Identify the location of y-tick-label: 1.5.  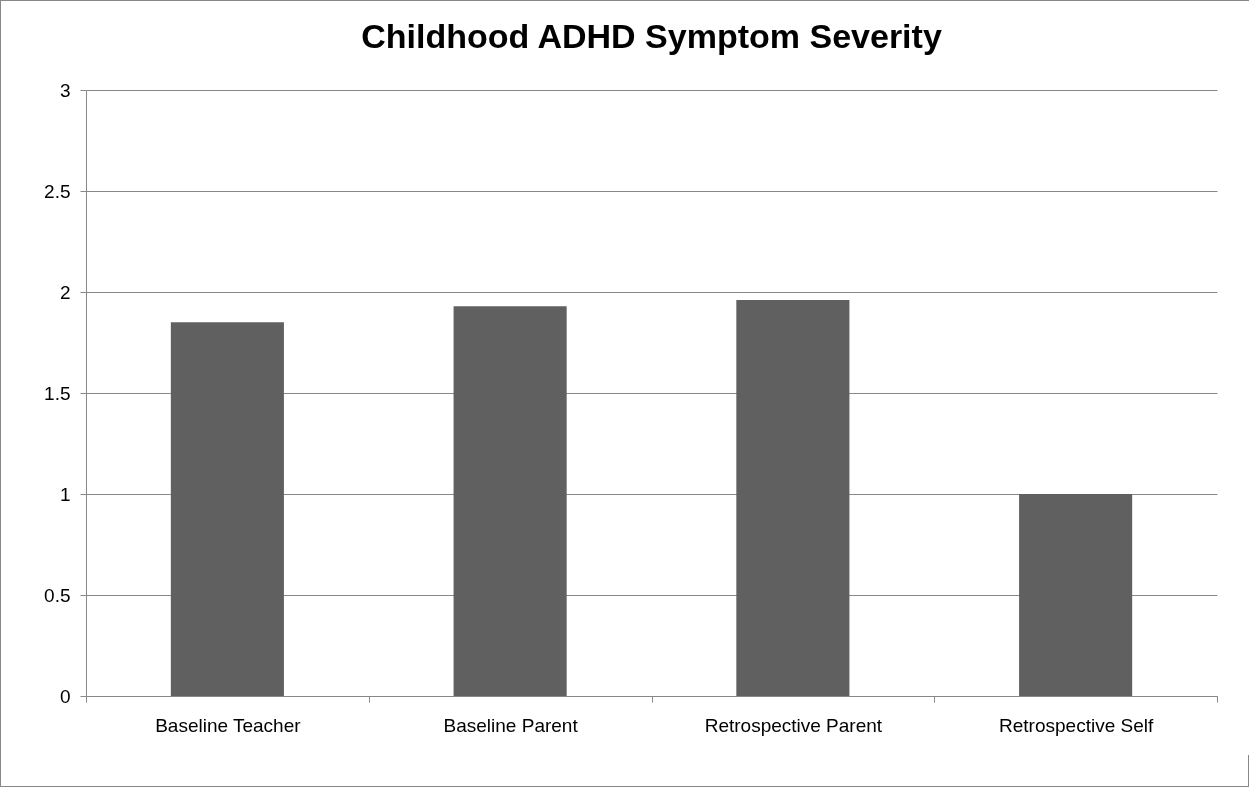
(57, 393).